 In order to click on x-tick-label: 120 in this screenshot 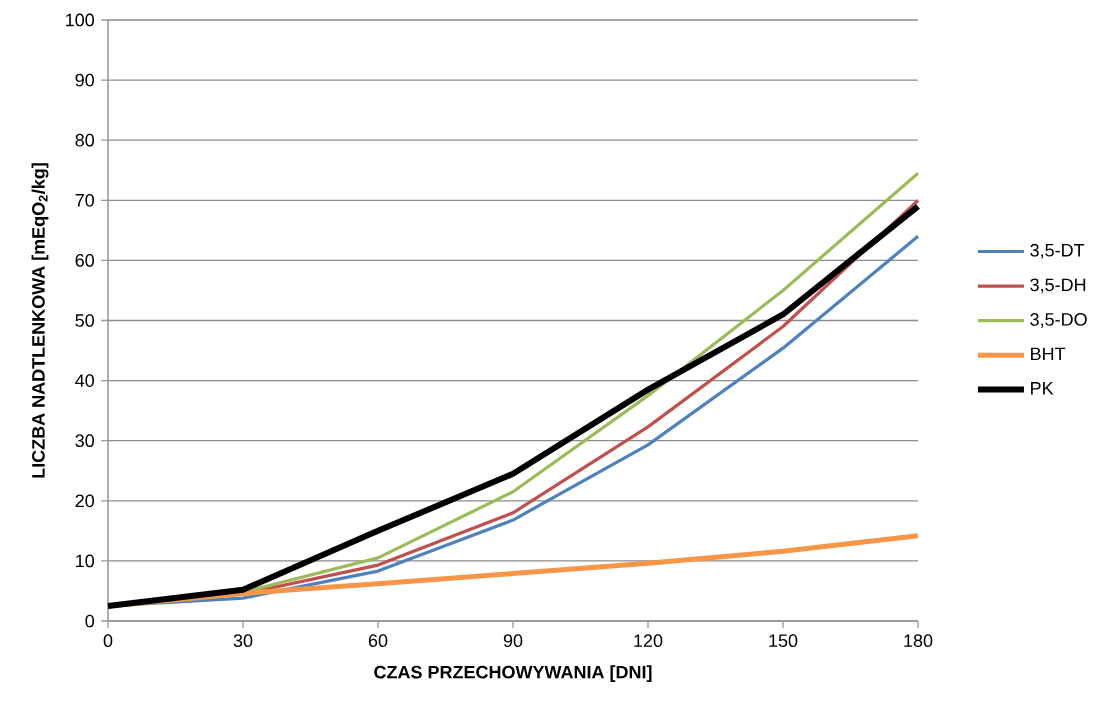, I will do `click(648, 640)`.